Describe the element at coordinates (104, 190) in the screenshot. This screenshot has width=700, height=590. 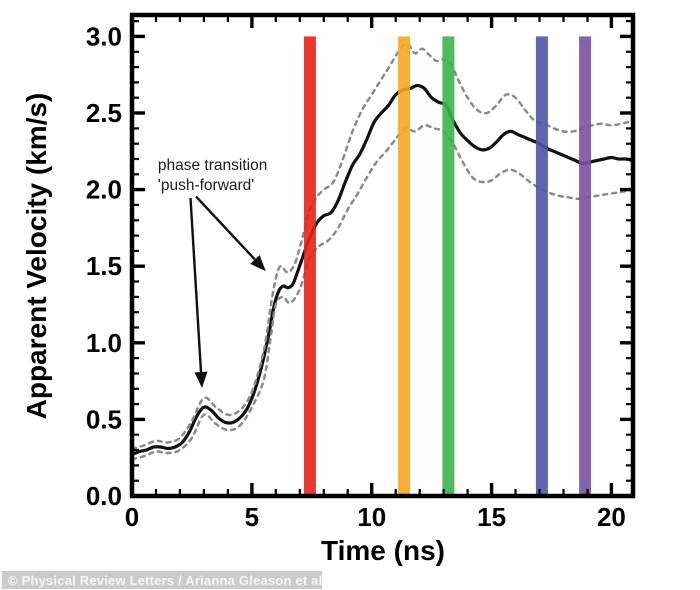
I see `y-tick-label: 2.0` at that location.